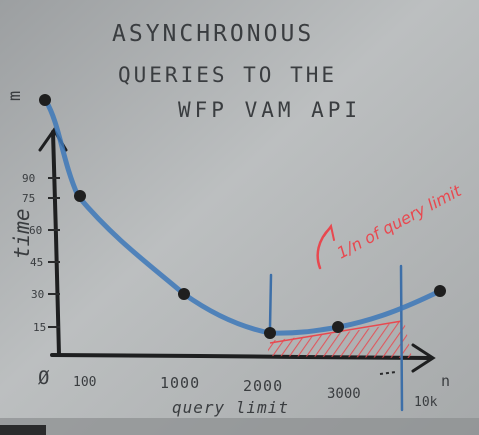  I want to click on x-tick-1000: 1000, so click(180, 383).